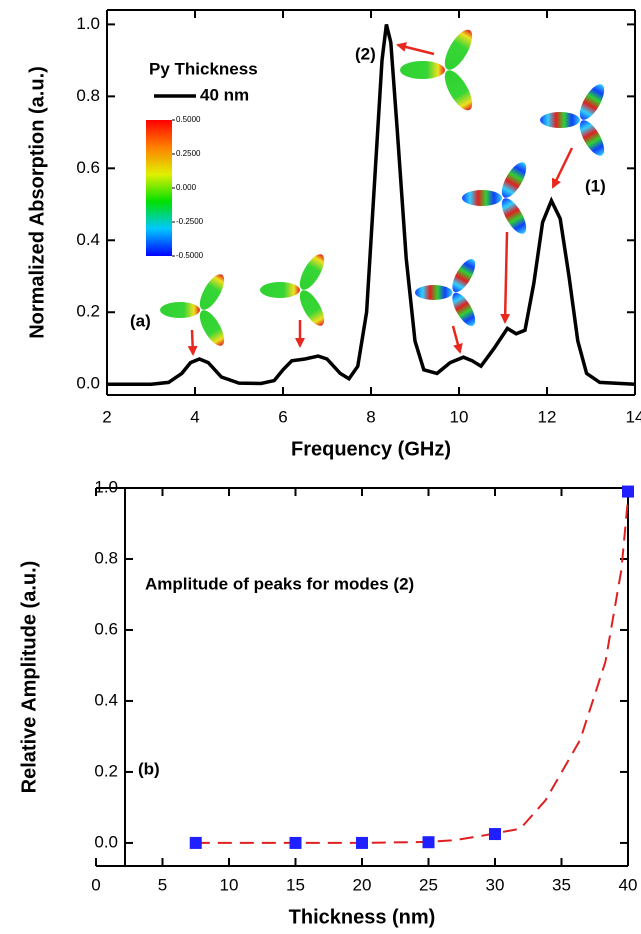 The image size is (641, 934). Describe the element at coordinates (190, 221) in the screenshot. I see `colorbar-tick-label: -0.2500` at that location.